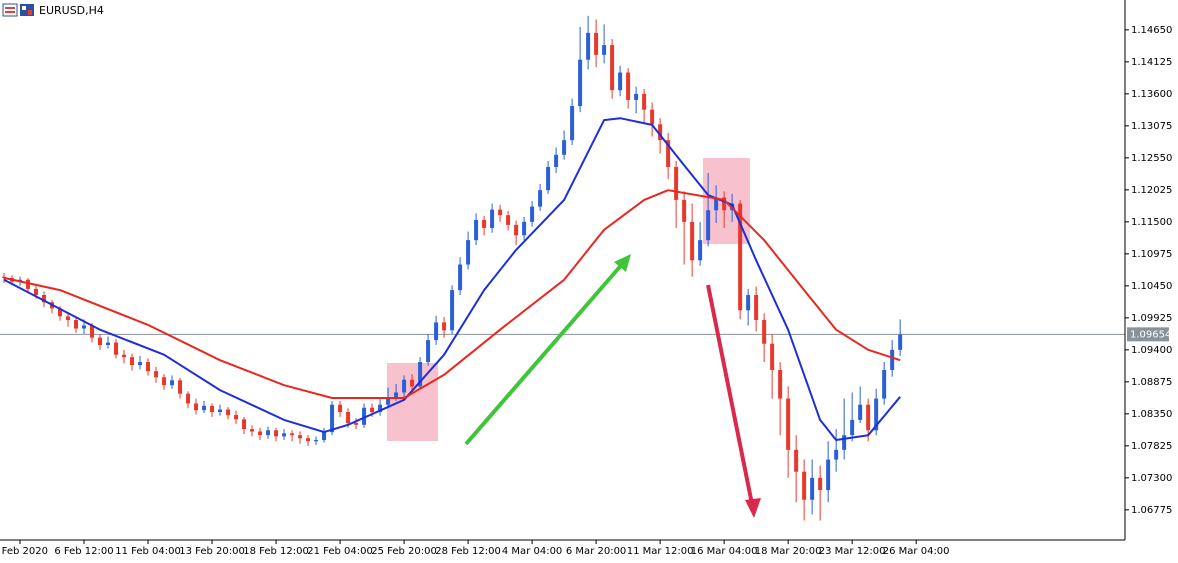 This screenshot has width=1178, height=563. What do you see at coordinates (1151, 350) in the screenshot?
I see `y-tick-label: 1.09400` at bounding box center [1151, 350].